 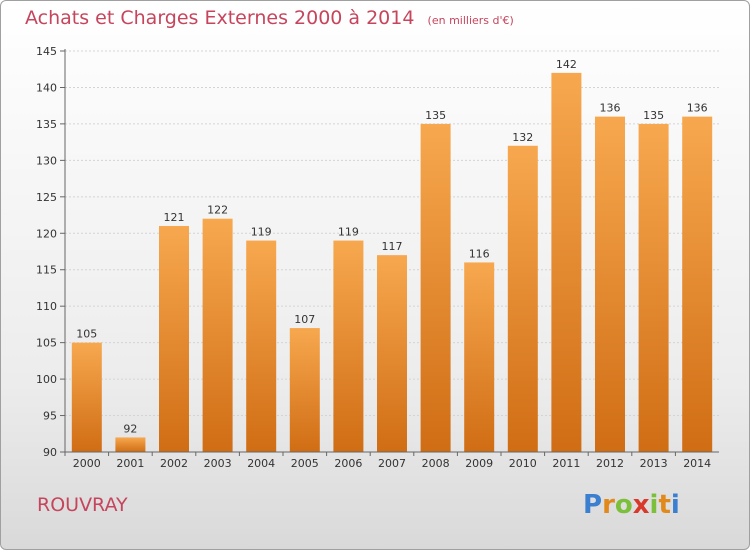 What do you see at coordinates (174, 217) in the screenshot?
I see `data-label: 121` at bounding box center [174, 217].